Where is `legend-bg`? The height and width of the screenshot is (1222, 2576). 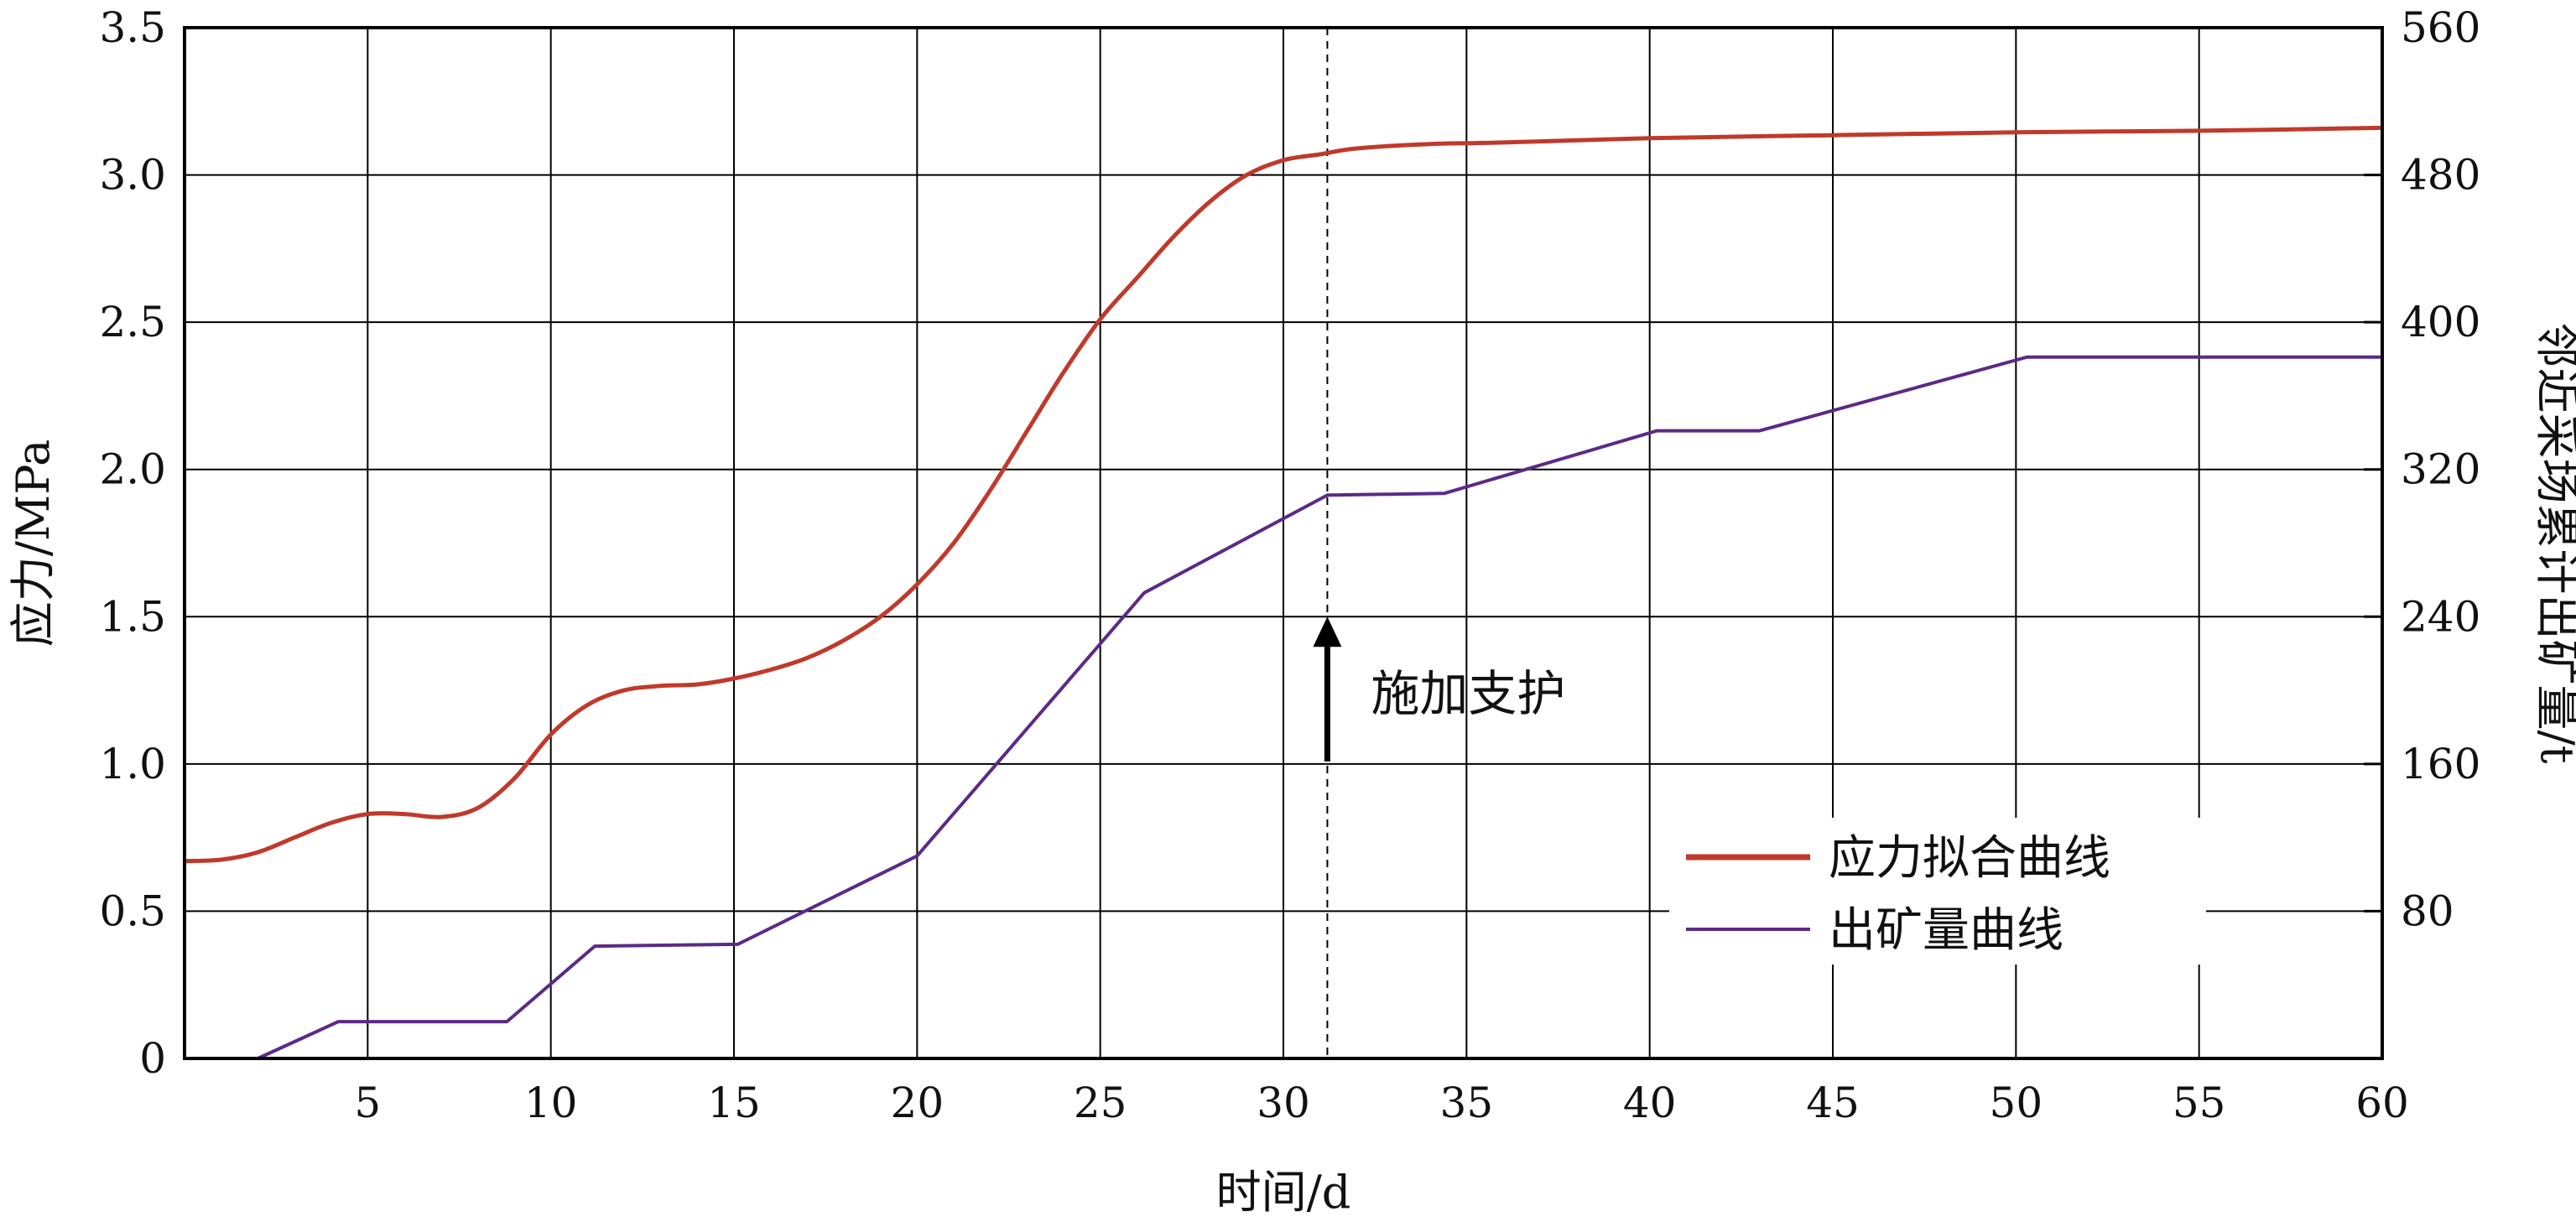
legend-bg is located at coordinates (1937, 891).